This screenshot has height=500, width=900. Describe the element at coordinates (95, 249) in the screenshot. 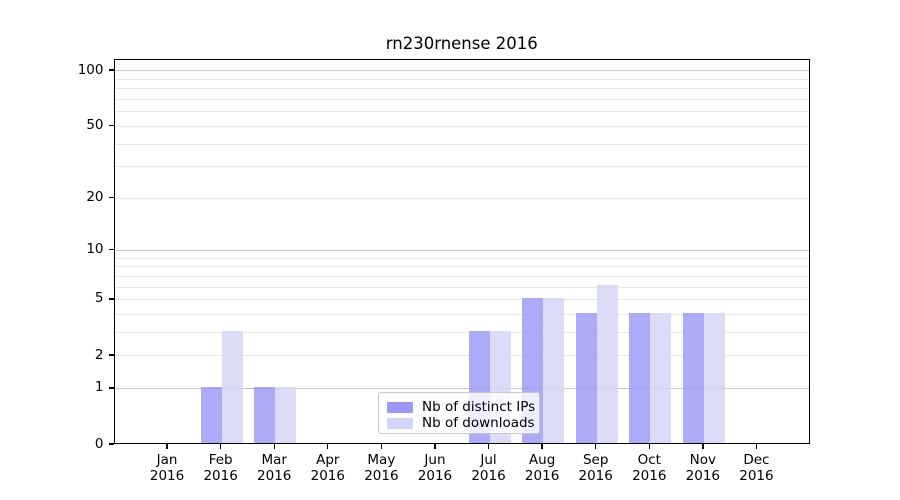

I see `y-tick-label-10: 10` at that location.